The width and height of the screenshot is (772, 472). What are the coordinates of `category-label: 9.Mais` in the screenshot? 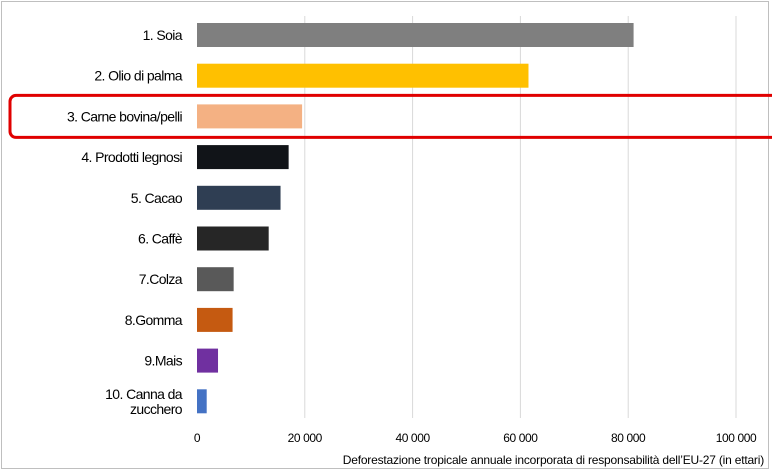 It's located at (163, 361).